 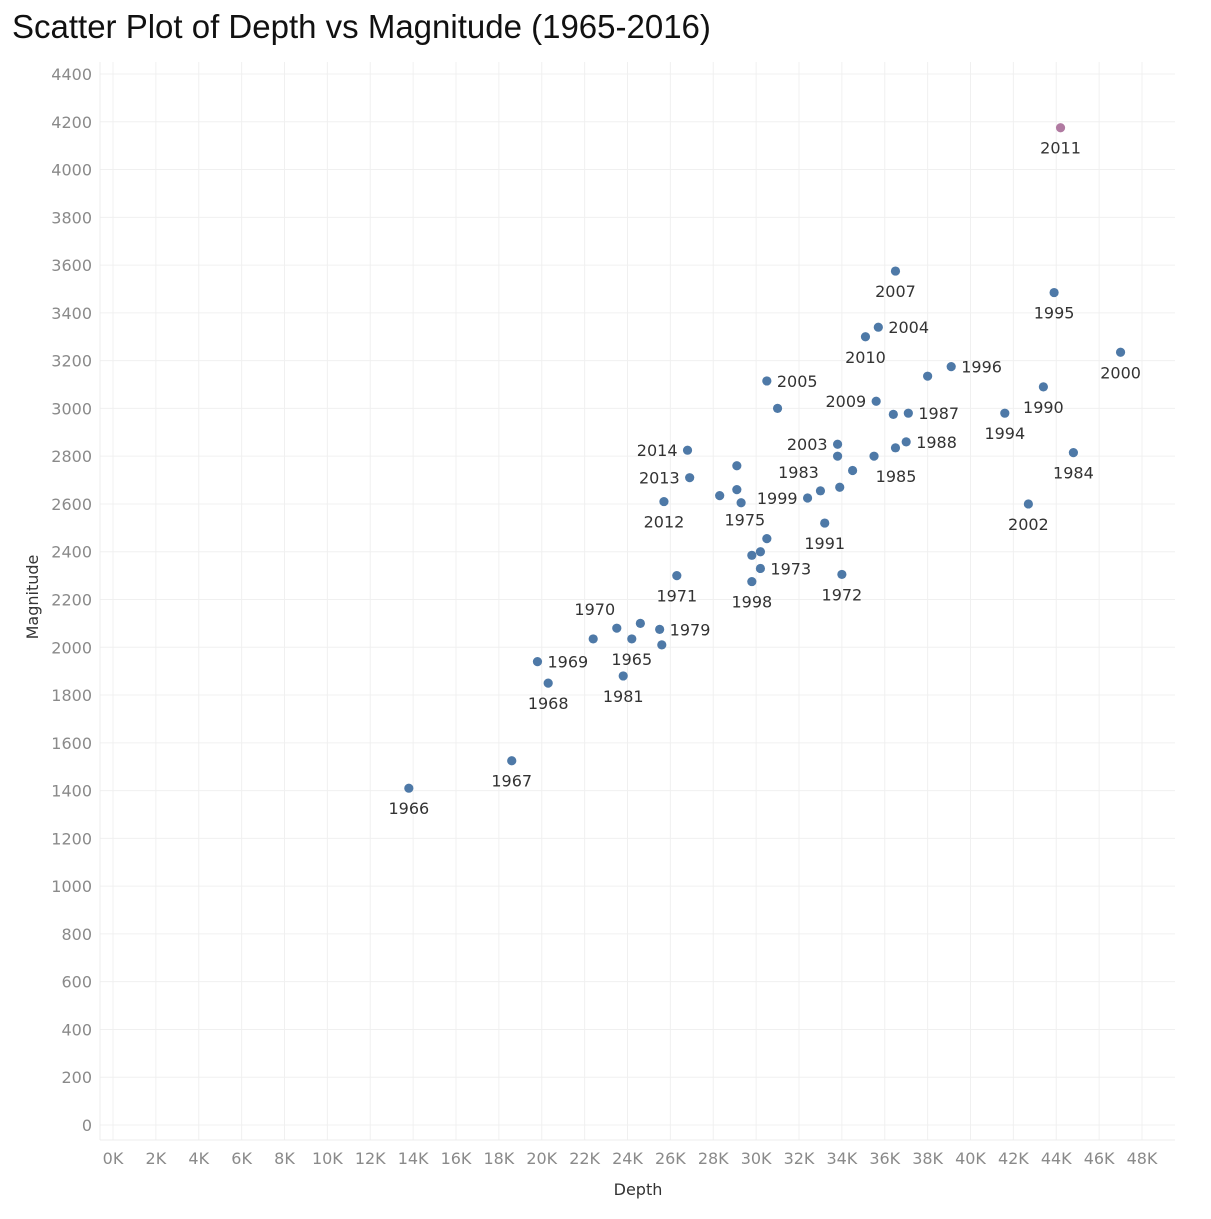 I want to click on data-label: 1998, so click(x=751, y=602).